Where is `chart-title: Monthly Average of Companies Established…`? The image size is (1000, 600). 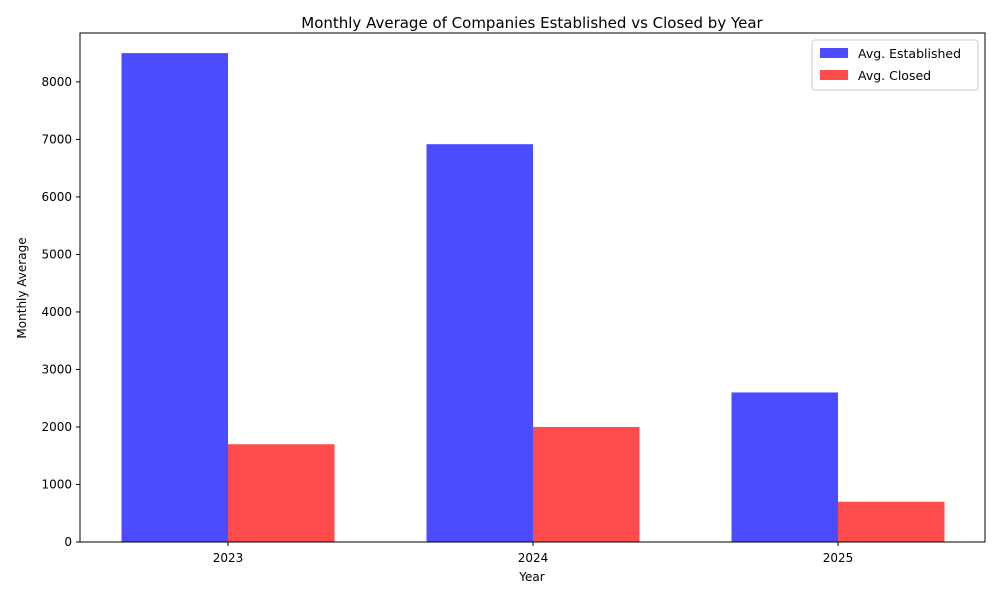
chart-title: Monthly Average of Companies Established… is located at coordinates (532, 23).